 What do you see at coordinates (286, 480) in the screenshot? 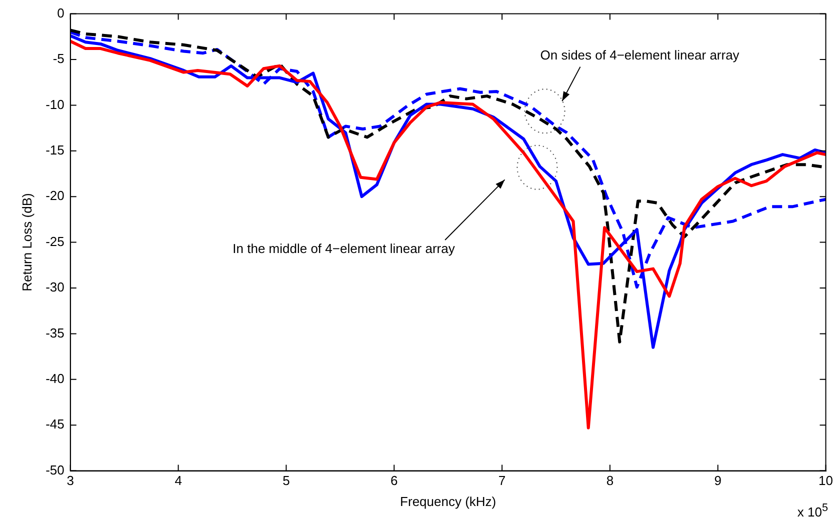
I see `x-tick-label: 5` at bounding box center [286, 480].